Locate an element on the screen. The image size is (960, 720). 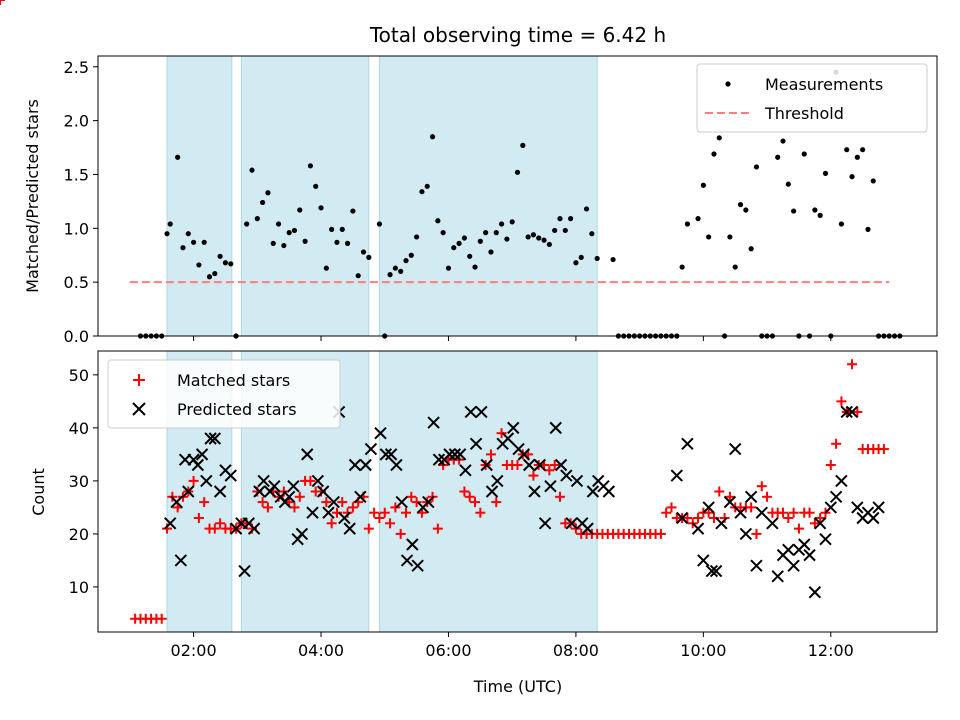
y-tick-label: 30 is located at coordinates (79, 481).